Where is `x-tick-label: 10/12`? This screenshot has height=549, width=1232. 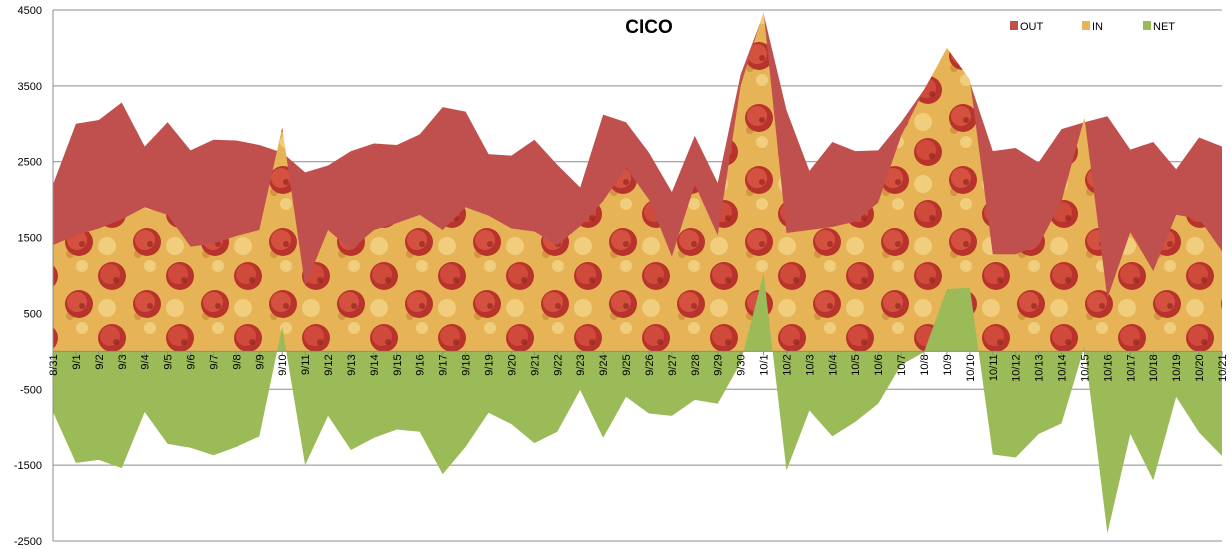
x-tick-label: 10/12 is located at coordinates (1017, 368).